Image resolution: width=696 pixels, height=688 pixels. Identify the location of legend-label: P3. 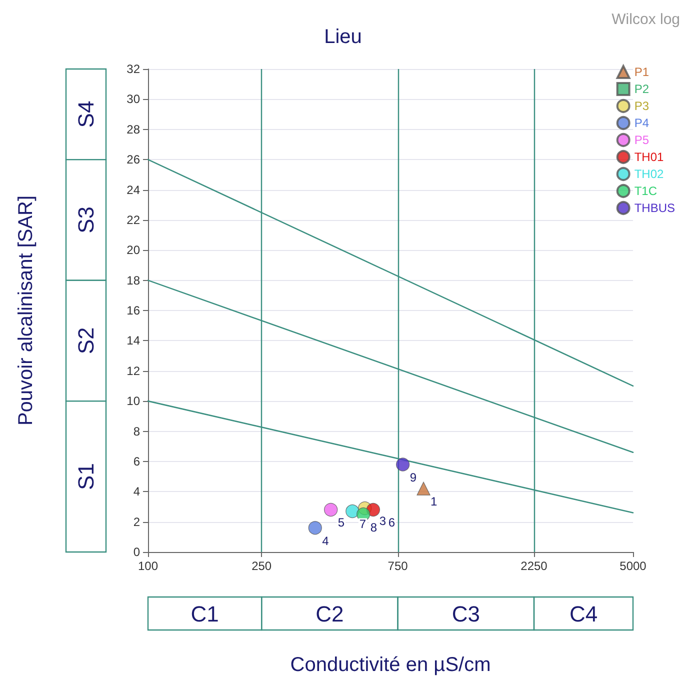
(642, 106).